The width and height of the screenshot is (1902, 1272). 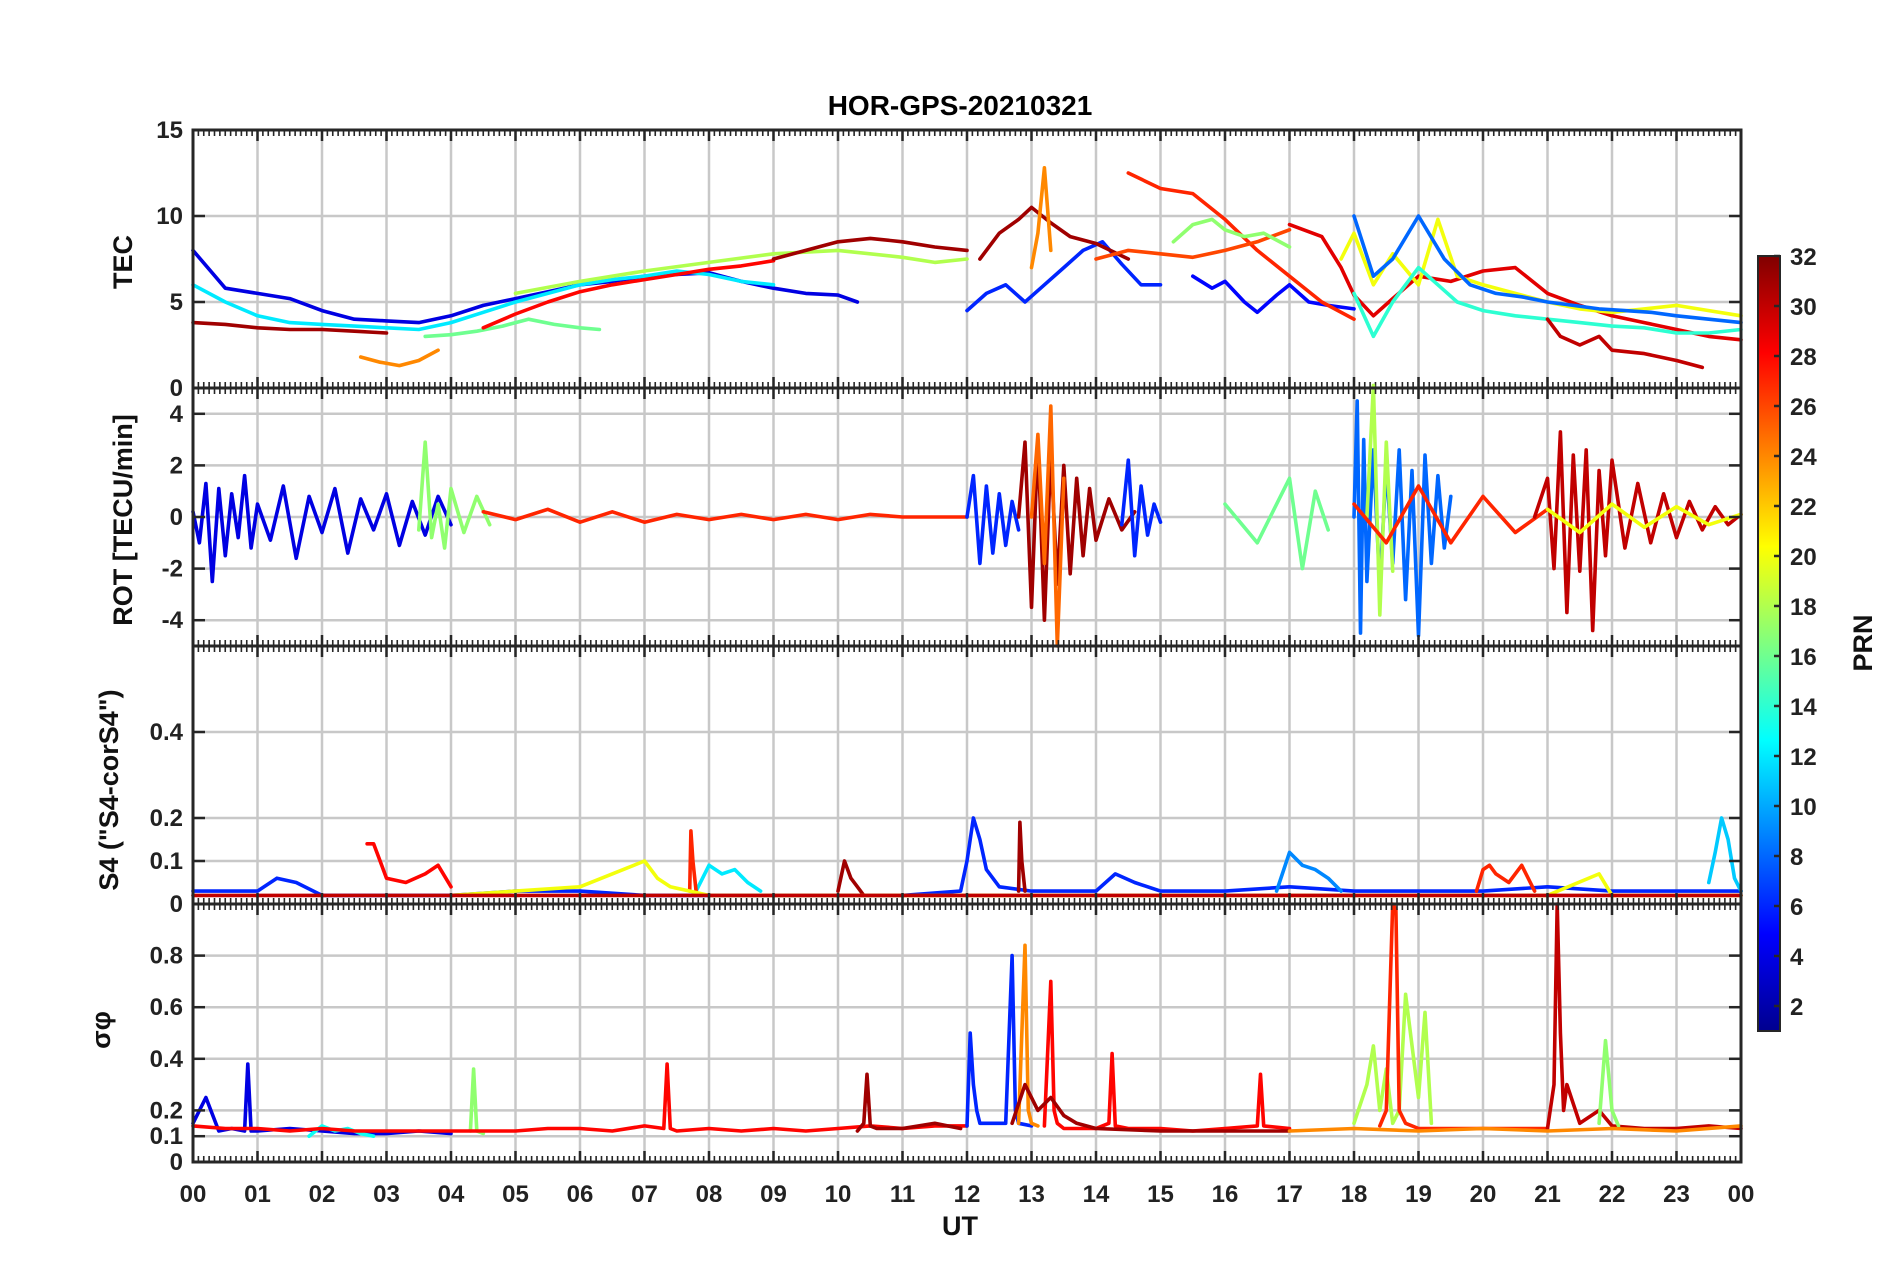 What do you see at coordinates (1031, 1194) in the screenshot?
I see `x-tick-label: 13` at bounding box center [1031, 1194].